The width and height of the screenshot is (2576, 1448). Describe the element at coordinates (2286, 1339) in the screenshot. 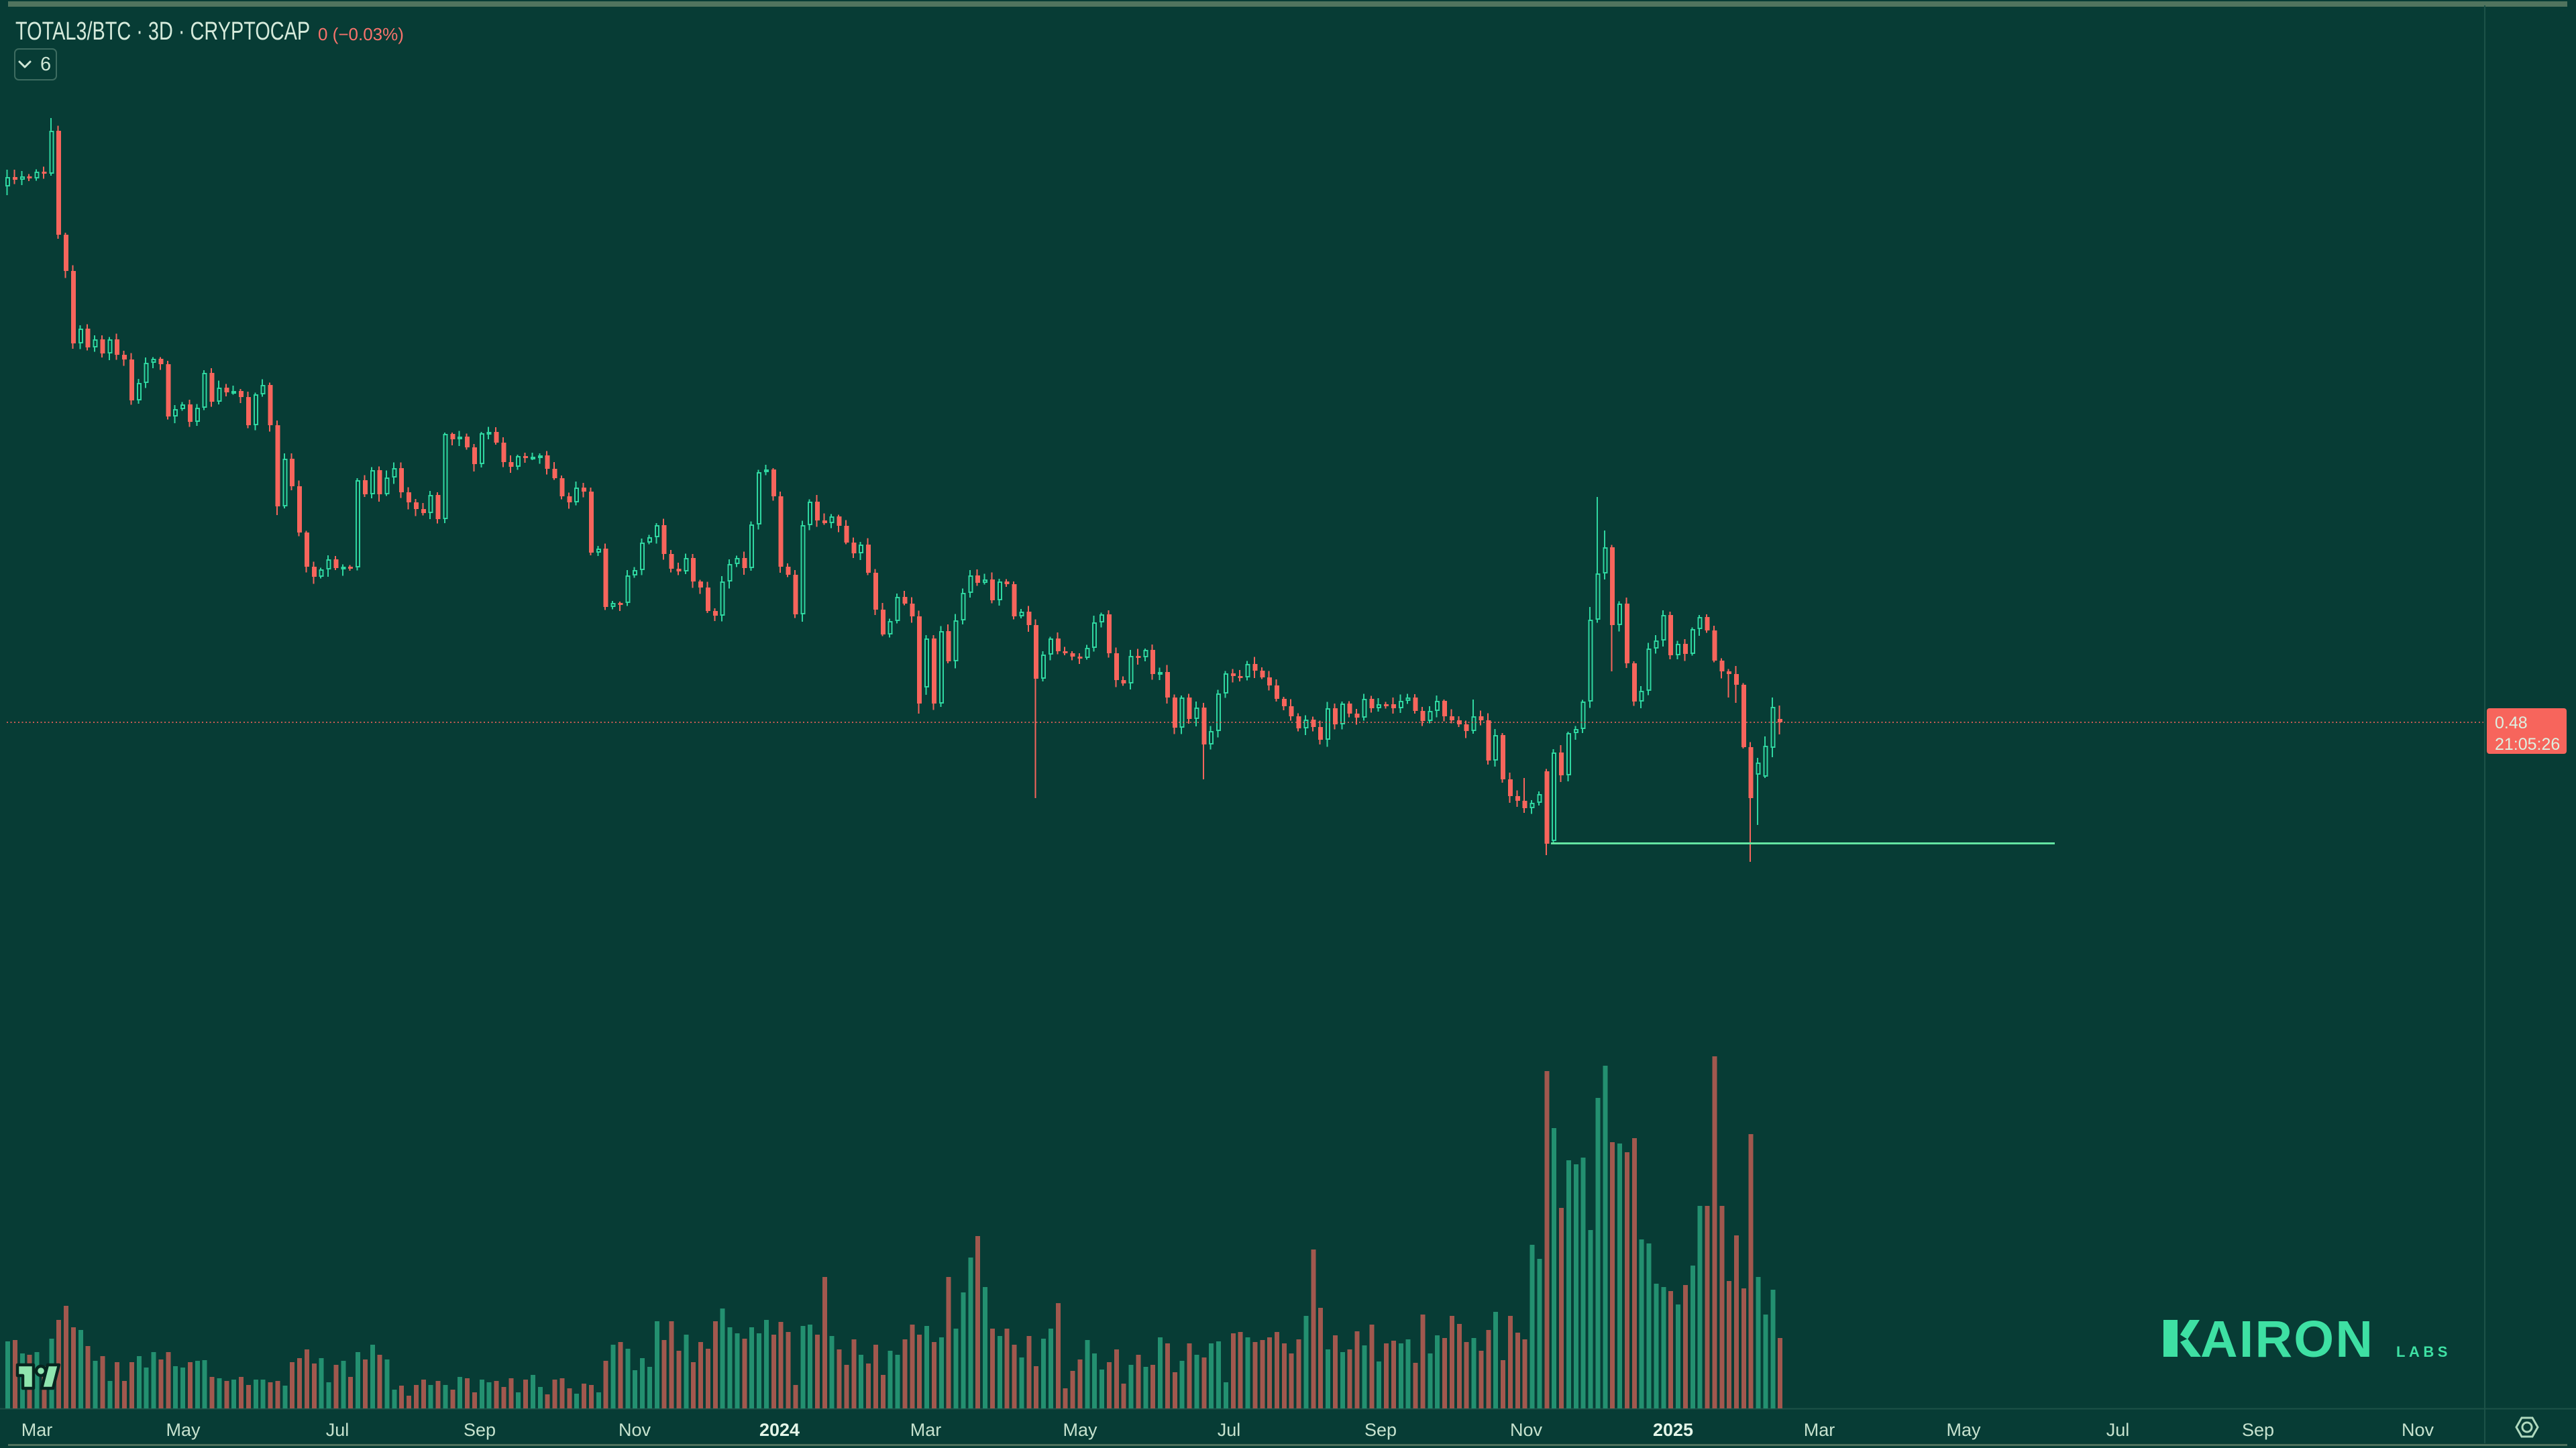

I see `svg-text: AIRON` at that location.